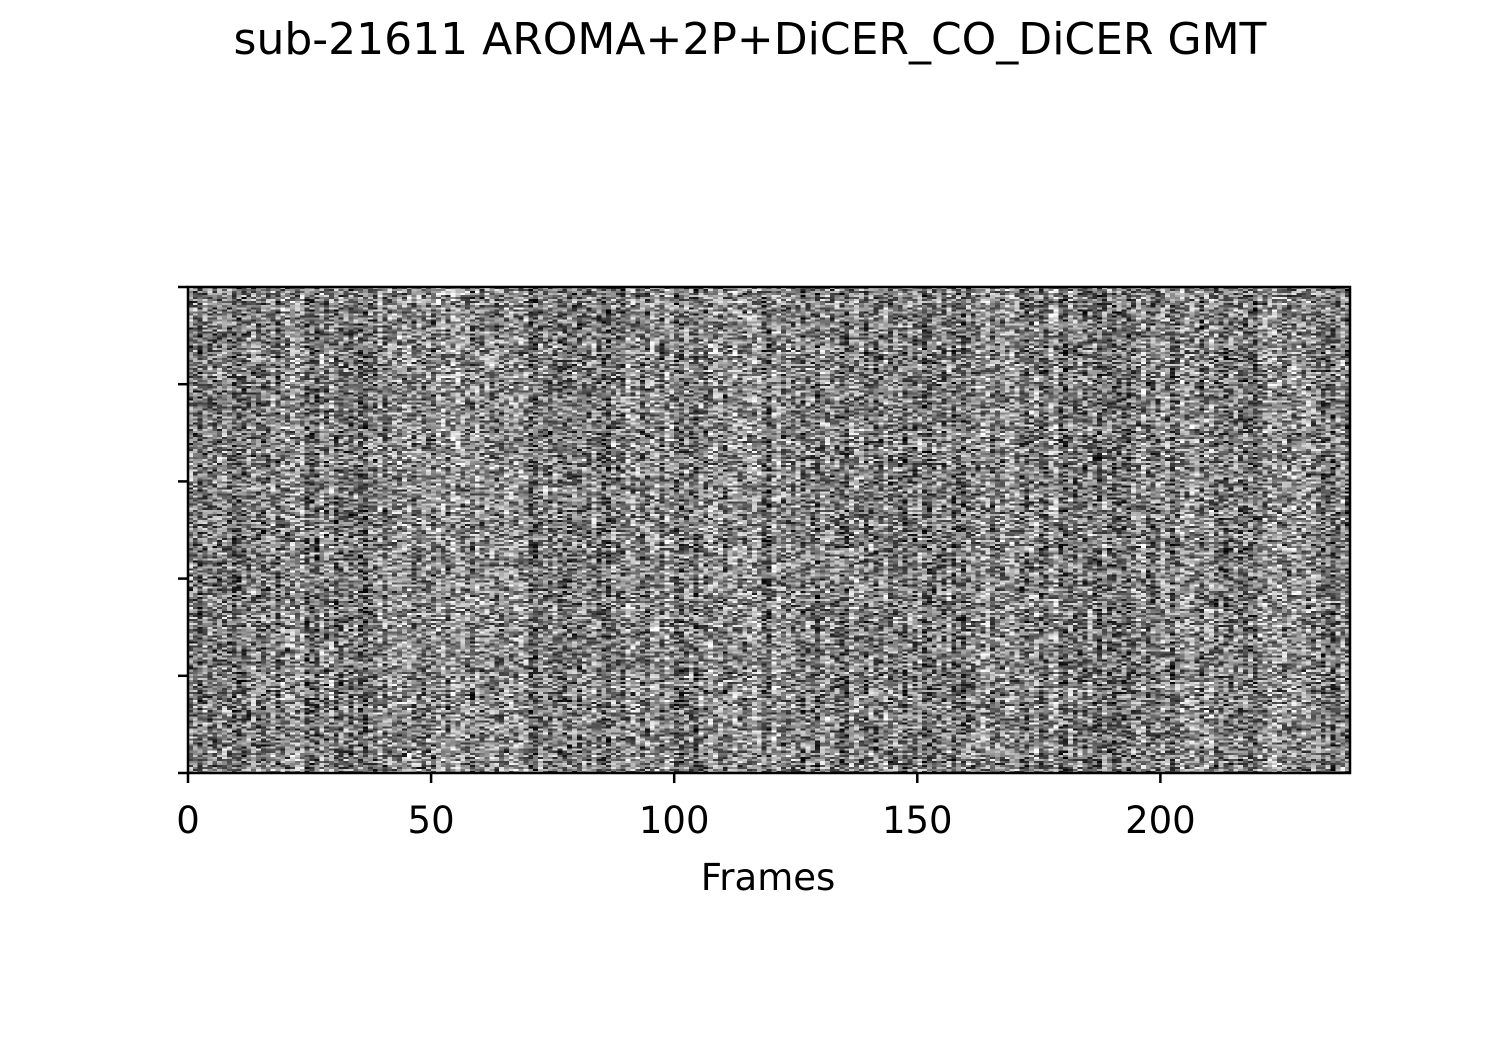 This screenshot has height=1050, width=1500. Describe the element at coordinates (750, 39) in the screenshot. I see `chart-title: sub-21611 AROMA+2P+DiCER_CO_DiCER GMT` at that location.